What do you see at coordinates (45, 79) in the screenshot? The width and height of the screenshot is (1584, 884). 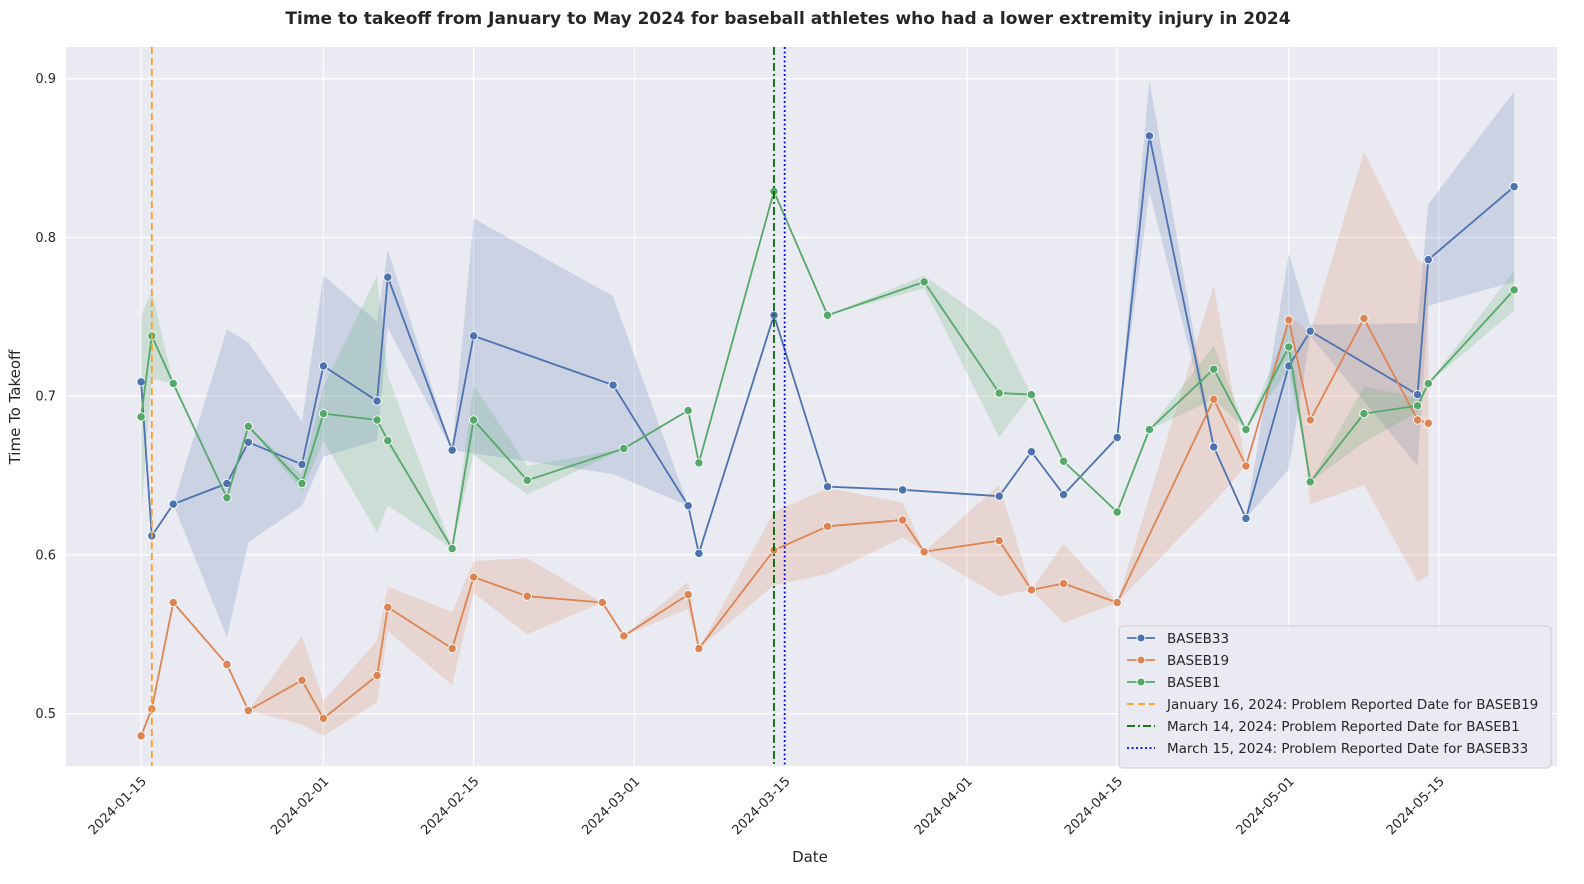 I see `y-tick-label: 0.9` at bounding box center [45, 79].